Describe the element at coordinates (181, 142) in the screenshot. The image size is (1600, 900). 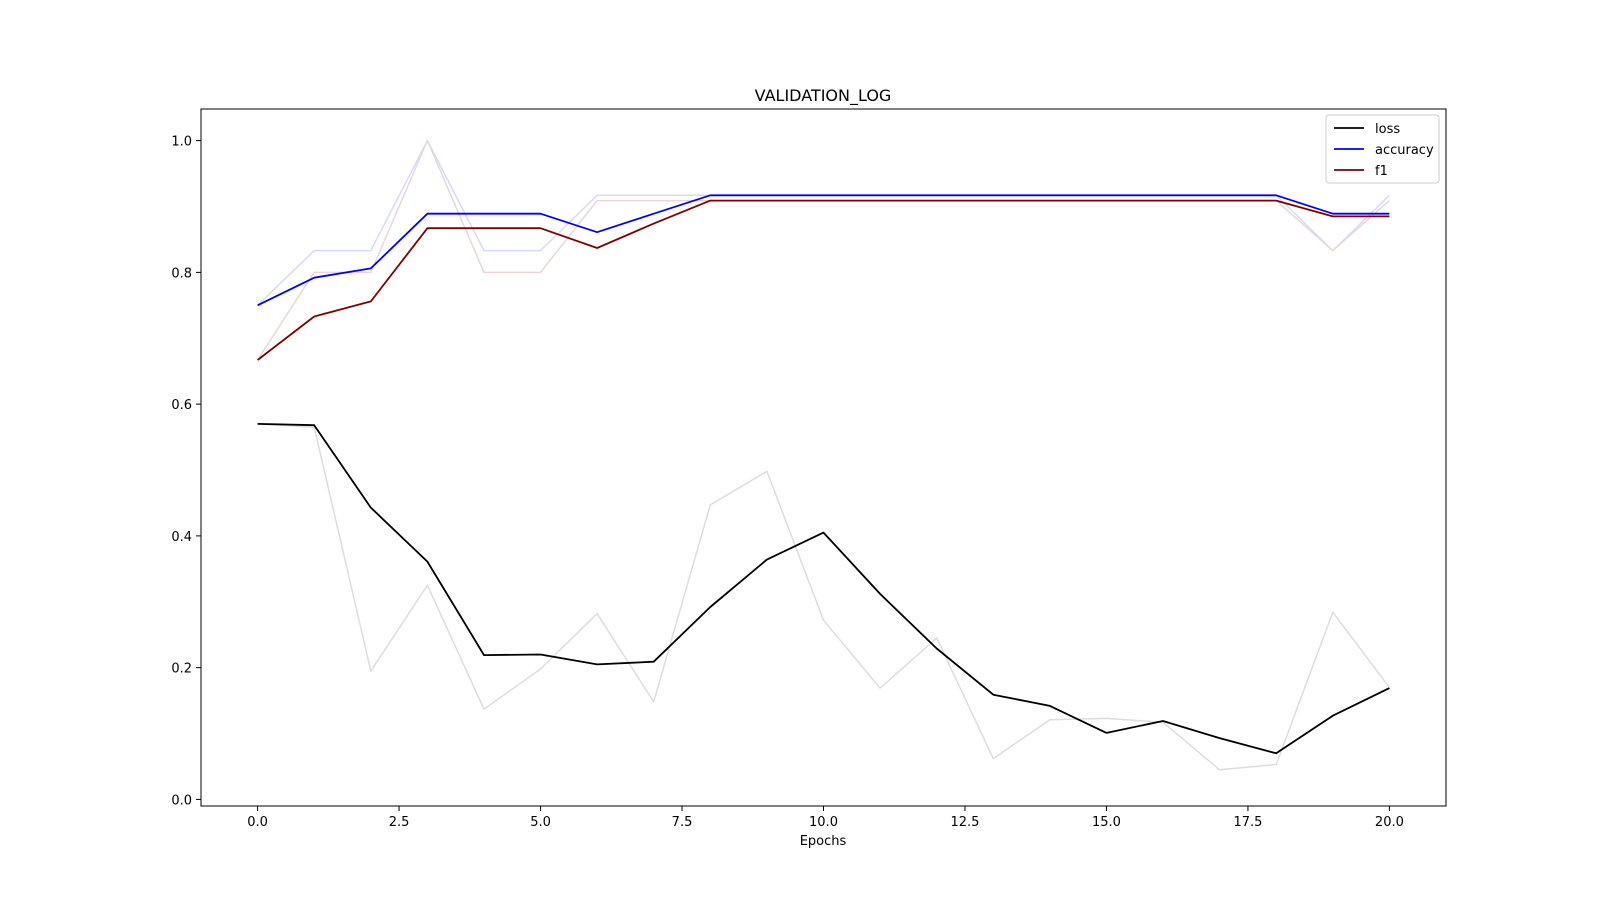
I see `y-tick-label: 1.0` at that location.